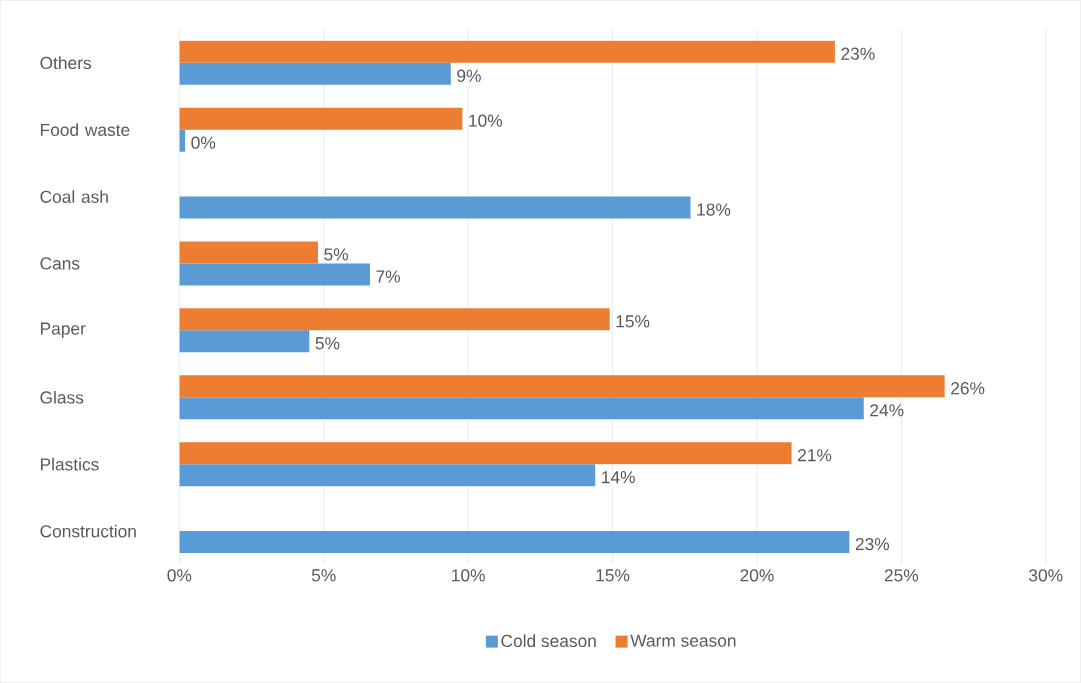  Describe the element at coordinates (683, 640) in the screenshot. I see `legend-label: Warm season` at that location.